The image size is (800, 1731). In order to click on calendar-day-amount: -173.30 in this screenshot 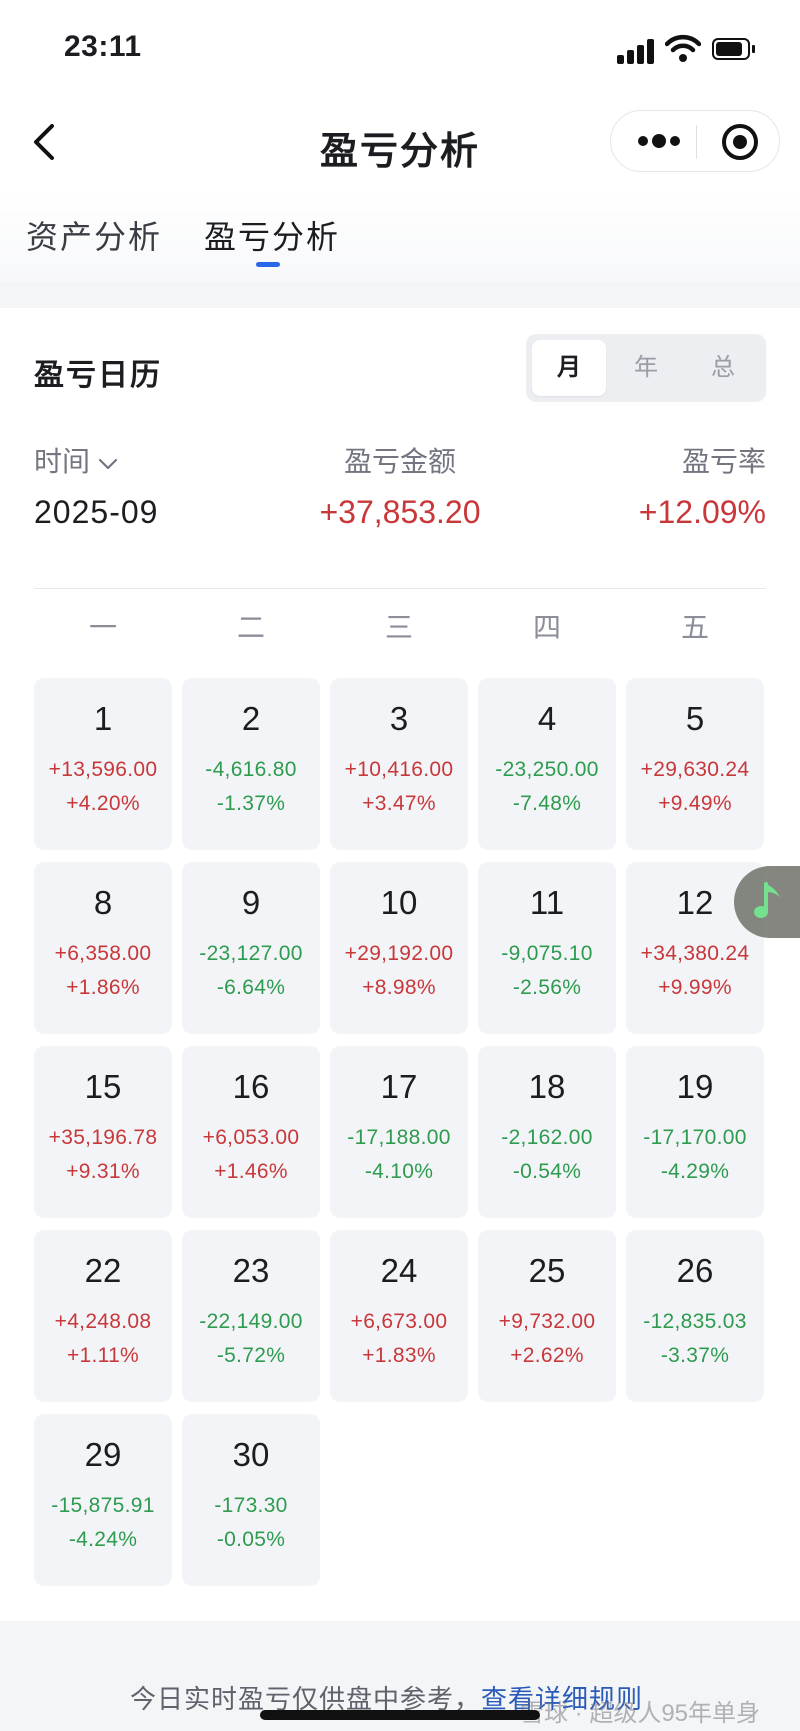, I will do `click(251, 1505)`.